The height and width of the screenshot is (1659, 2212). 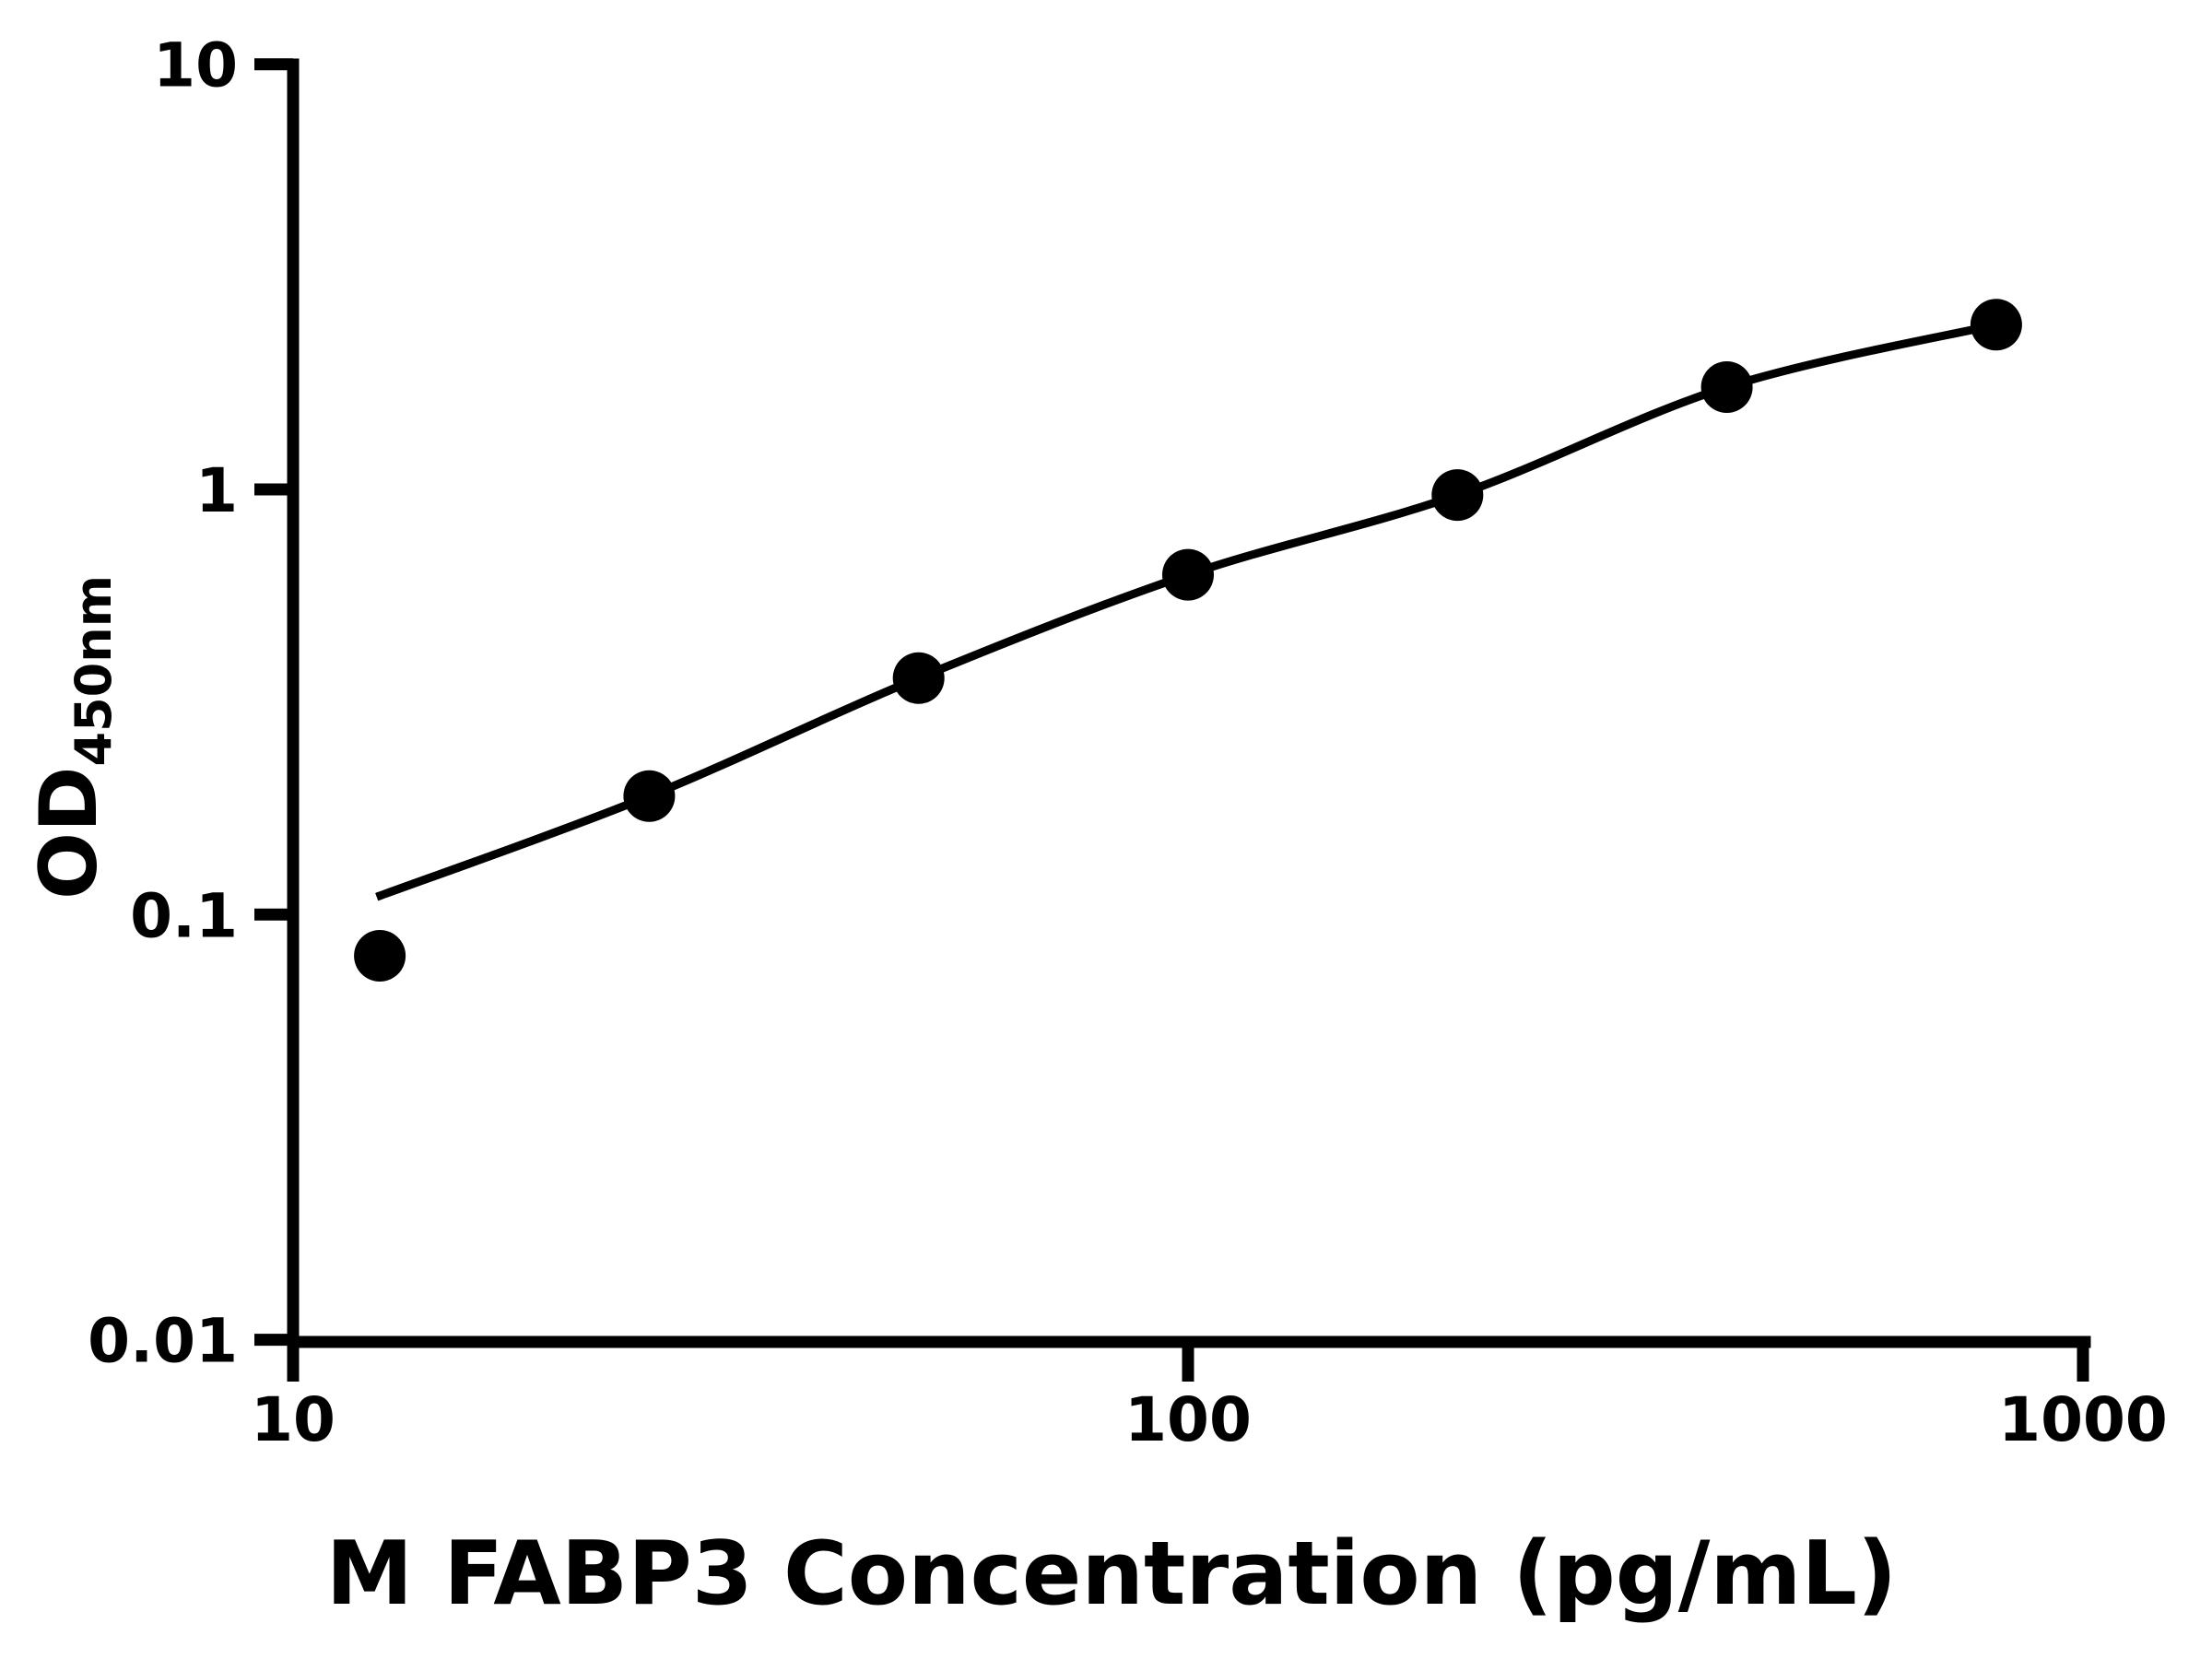 What do you see at coordinates (184, 915) in the screenshot?
I see `y-tick-label: 0.1` at bounding box center [184, 915].